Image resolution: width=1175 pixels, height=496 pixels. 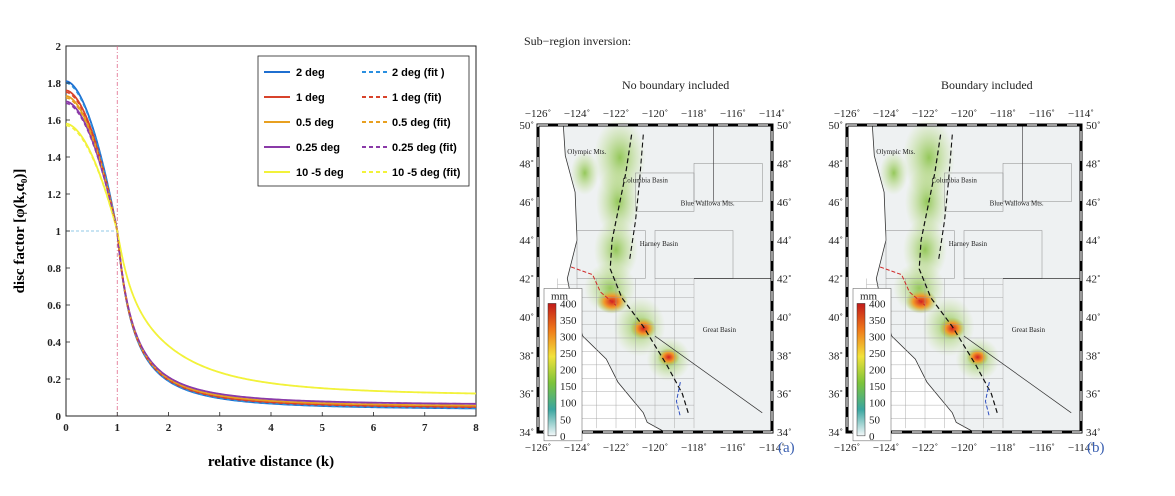 What do you see at coordinates (374, 428) in the screenshot?
I see `x-tick-label: 6` at bounding box center [374, 428].